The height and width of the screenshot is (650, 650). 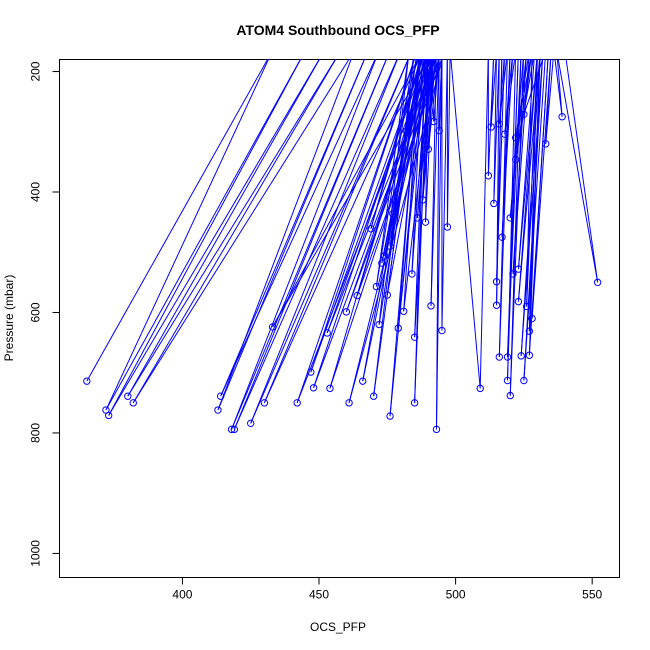 What do you see at coordinates (36, 553) in the screenshot?
I see `y-tick-label: 1000` at bounding box center [36, 553].